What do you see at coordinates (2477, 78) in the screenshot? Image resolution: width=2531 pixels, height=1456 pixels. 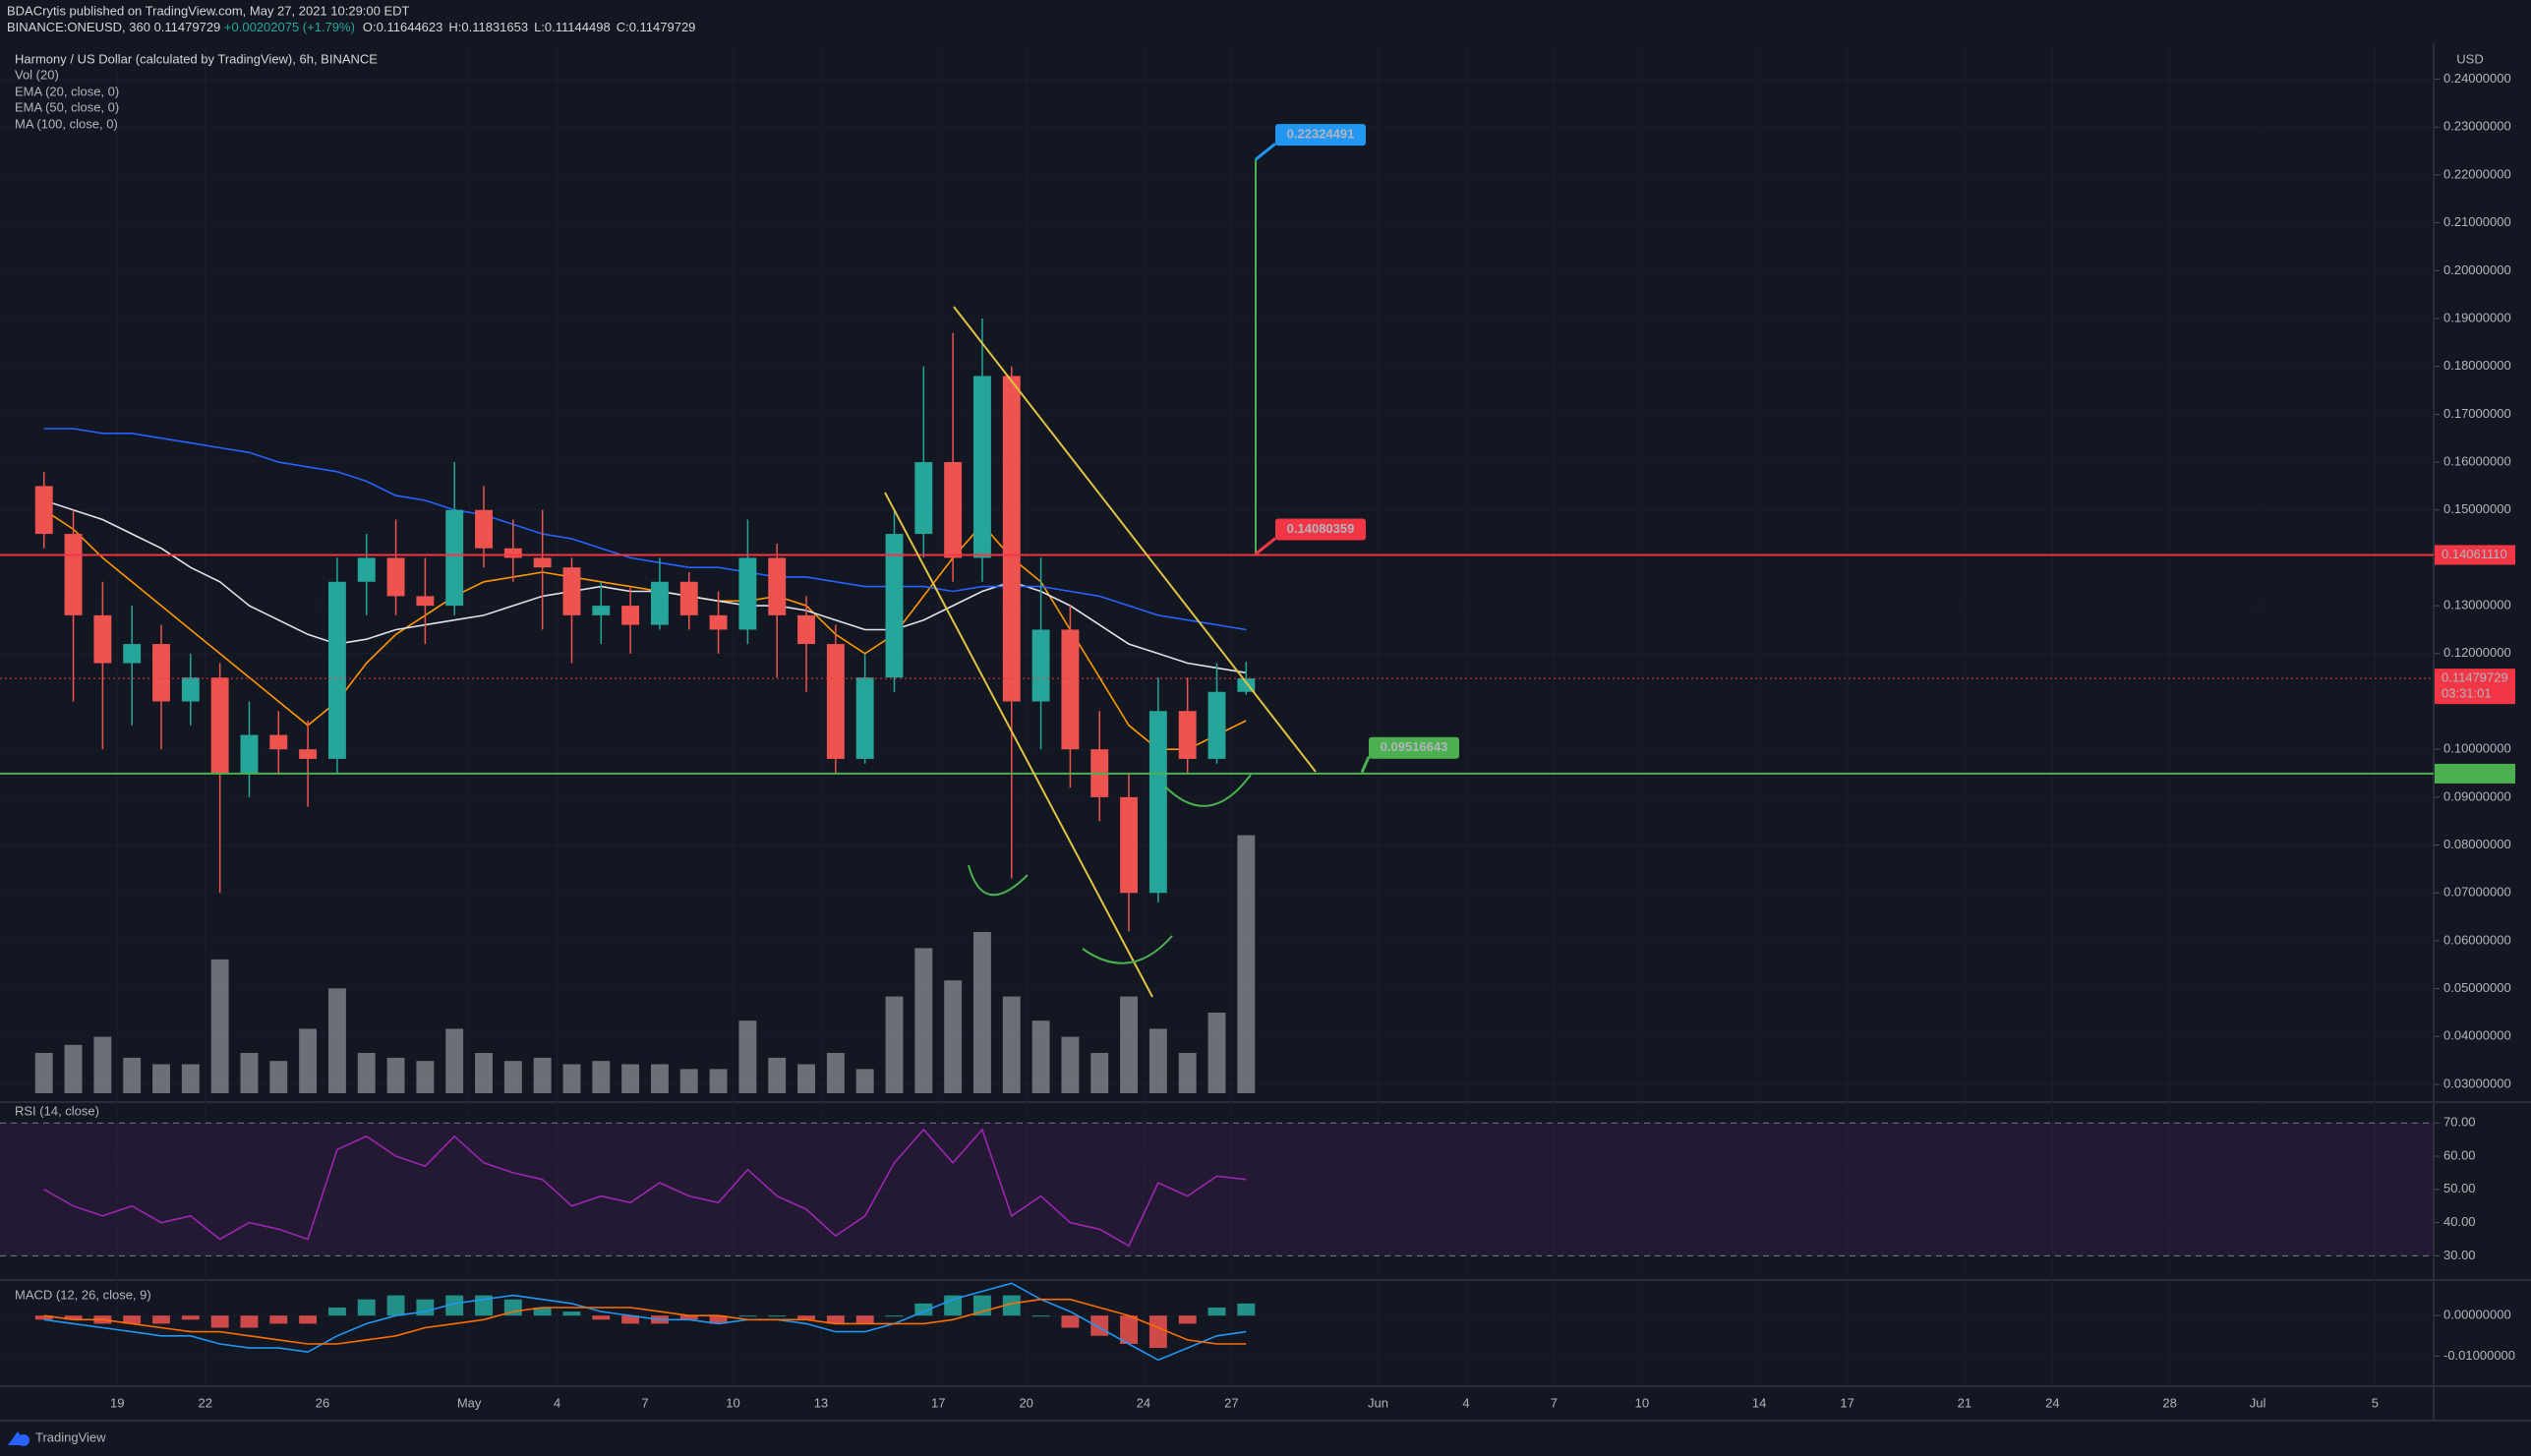 I see `y-tick-label: 0.24000000` at bounding box center [2477, 78].